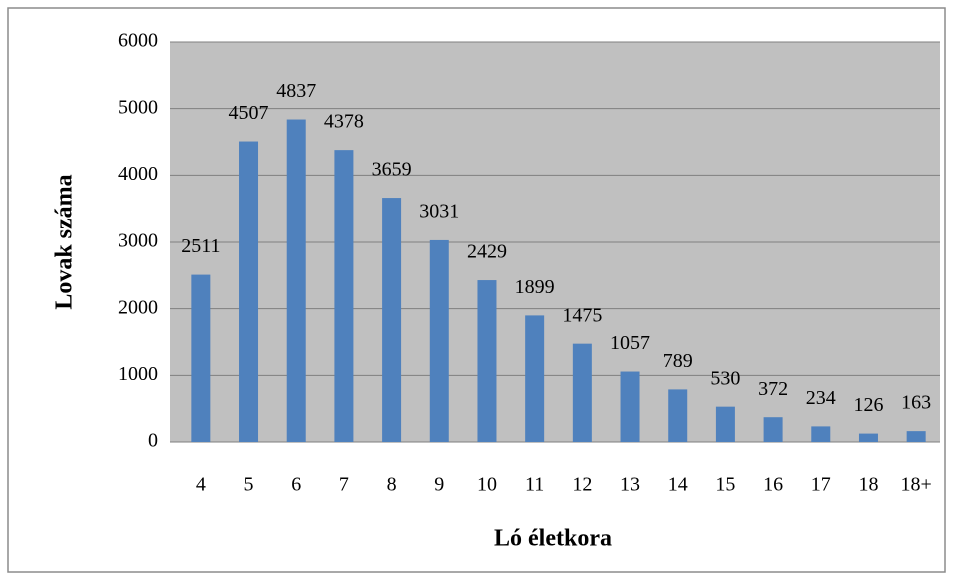 This screenshot has width=954, height=580. I want to click on x-tick-label: 8, so click(392, 485).